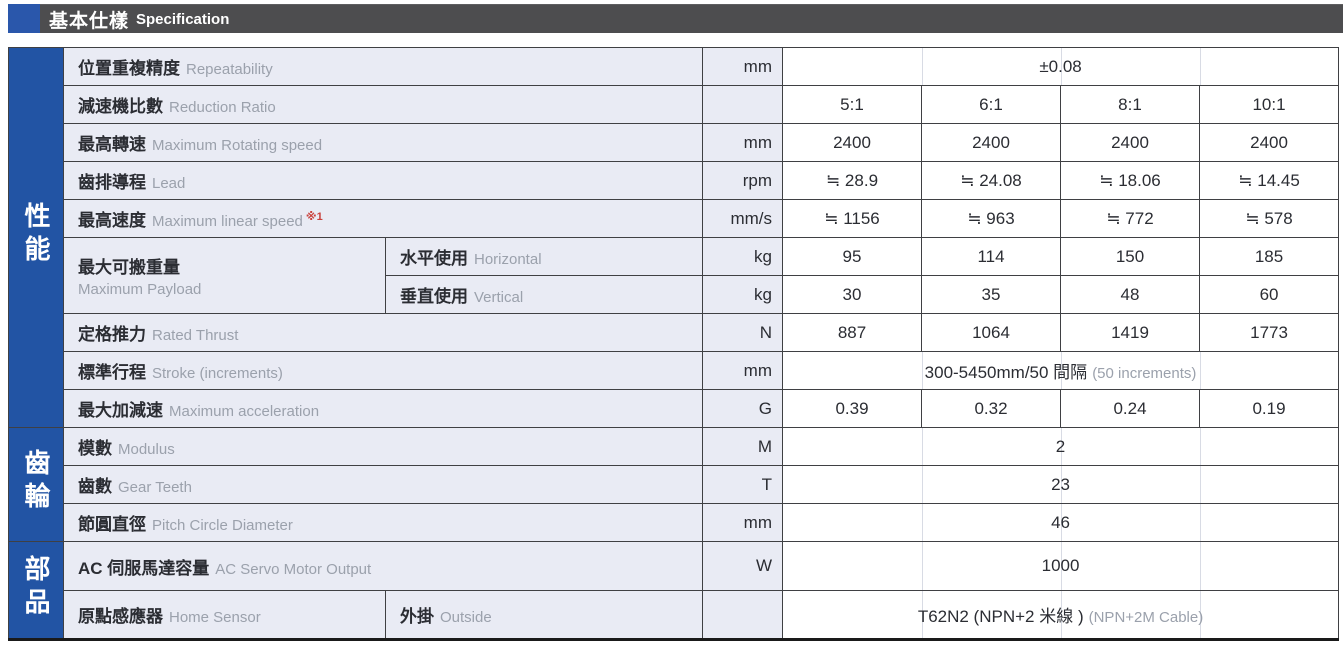 The image size is (1343, 661). What do you see at coordinates (1130, 294) in the screenshot?
I see `value-cell: 48` at bounding box center [1130, 294].